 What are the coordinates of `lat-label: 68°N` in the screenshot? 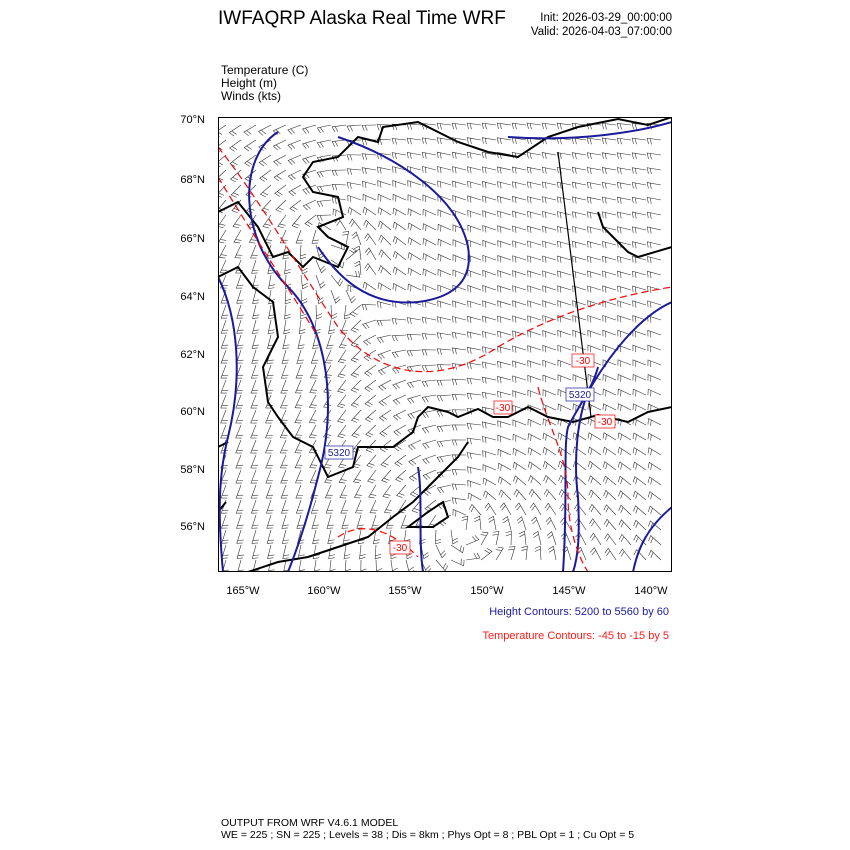 It's located at (192, 180).